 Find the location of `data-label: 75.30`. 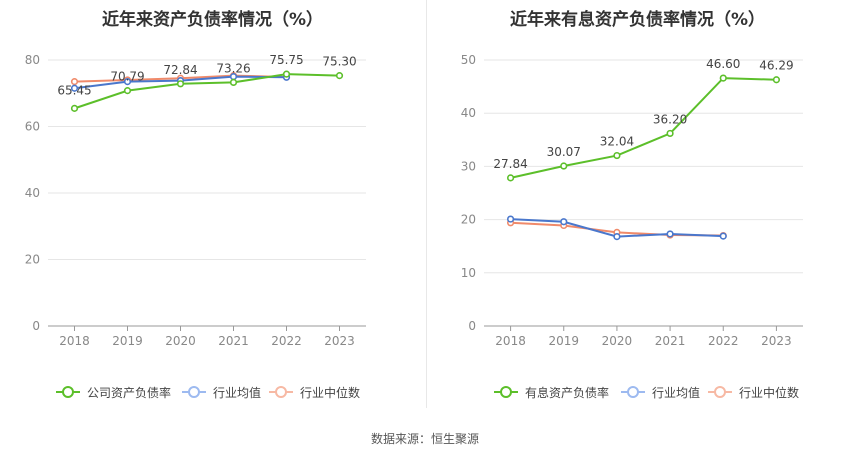

data-label: 75.30 is located at coordinates (339, 62).